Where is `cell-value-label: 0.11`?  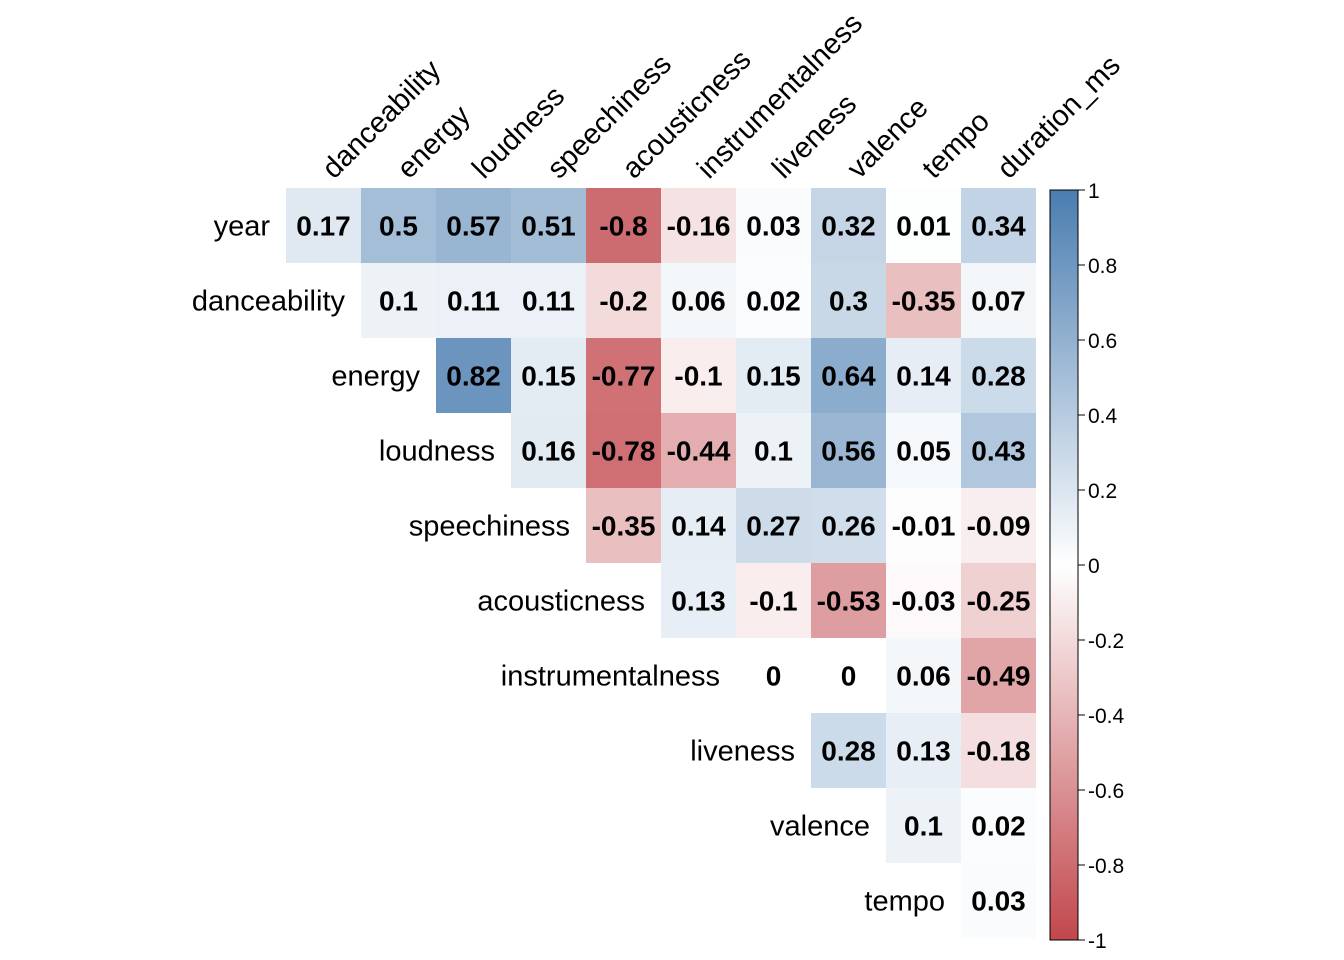
cell-value-label: 0.11 is located at coordinates (548, 301).